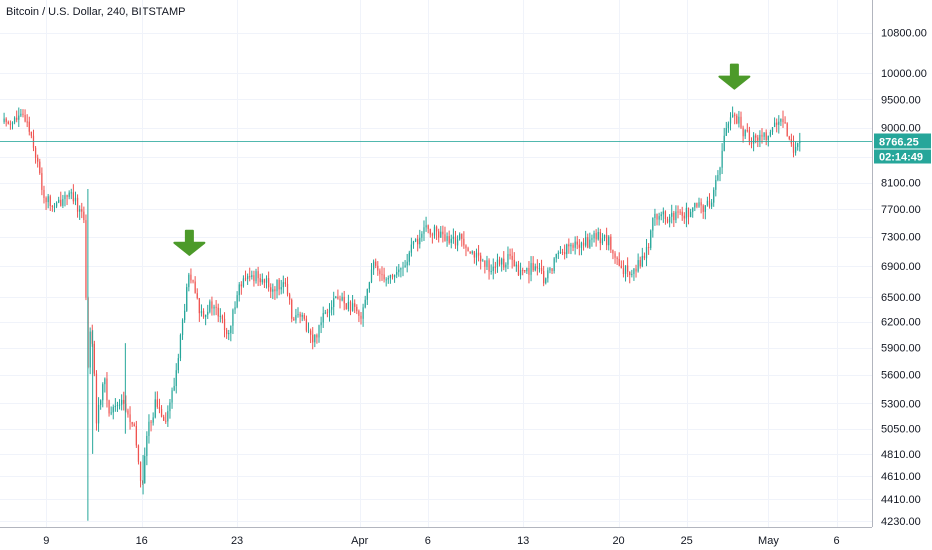 The height and width of the screenshot is (550, 932). What do you see at coordinates (901, 238) in the screenshot?
I see `price-tick-label: 7300.00` at bounding box center [901, 238].